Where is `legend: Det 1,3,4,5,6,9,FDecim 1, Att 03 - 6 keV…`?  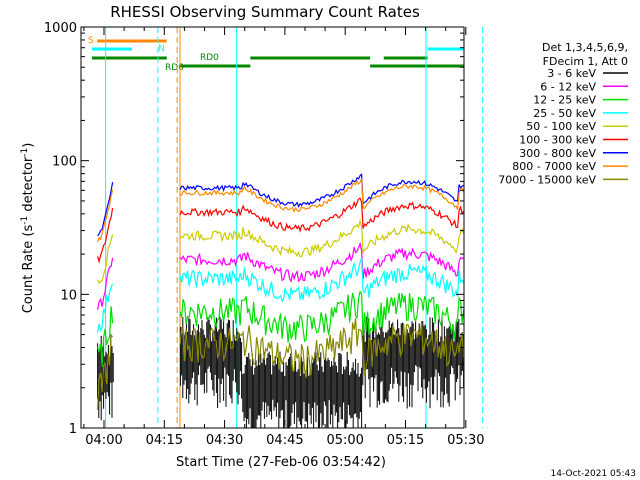
legend: Det 1,3,4,5,6,9,FDecim 1, Att 03 - 6 keV… is located at coordinates (563, 113).